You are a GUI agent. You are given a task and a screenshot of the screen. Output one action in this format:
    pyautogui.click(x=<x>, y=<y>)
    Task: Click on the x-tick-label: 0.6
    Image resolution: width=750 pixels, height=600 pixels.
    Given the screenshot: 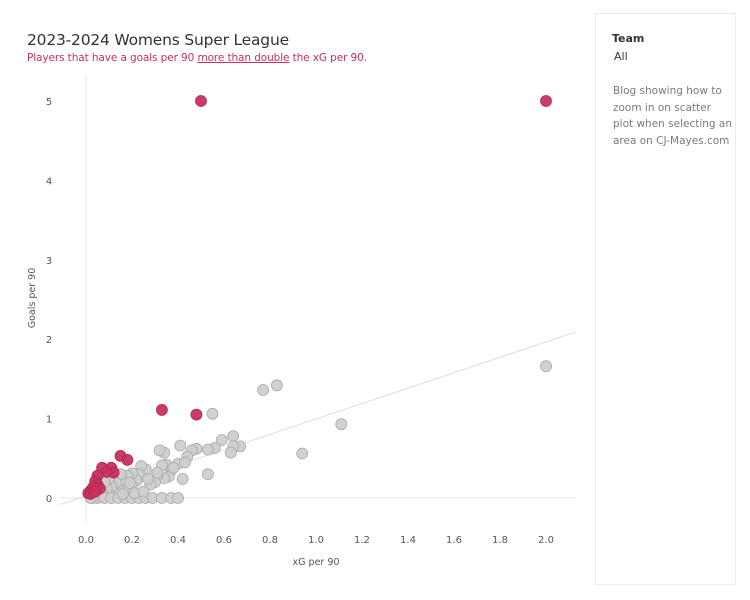 What is the action you would take?
    pyautogui.click(x=224, y=540)
    